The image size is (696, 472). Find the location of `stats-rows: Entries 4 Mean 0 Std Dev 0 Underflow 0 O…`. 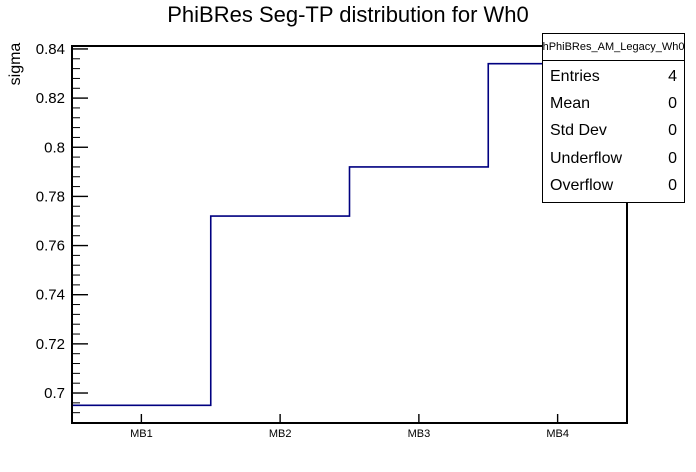

stats-rows: Entries 4 Mean 0 Std Dev 0 Underflow 0 O… is located at coordinates (613, 131).